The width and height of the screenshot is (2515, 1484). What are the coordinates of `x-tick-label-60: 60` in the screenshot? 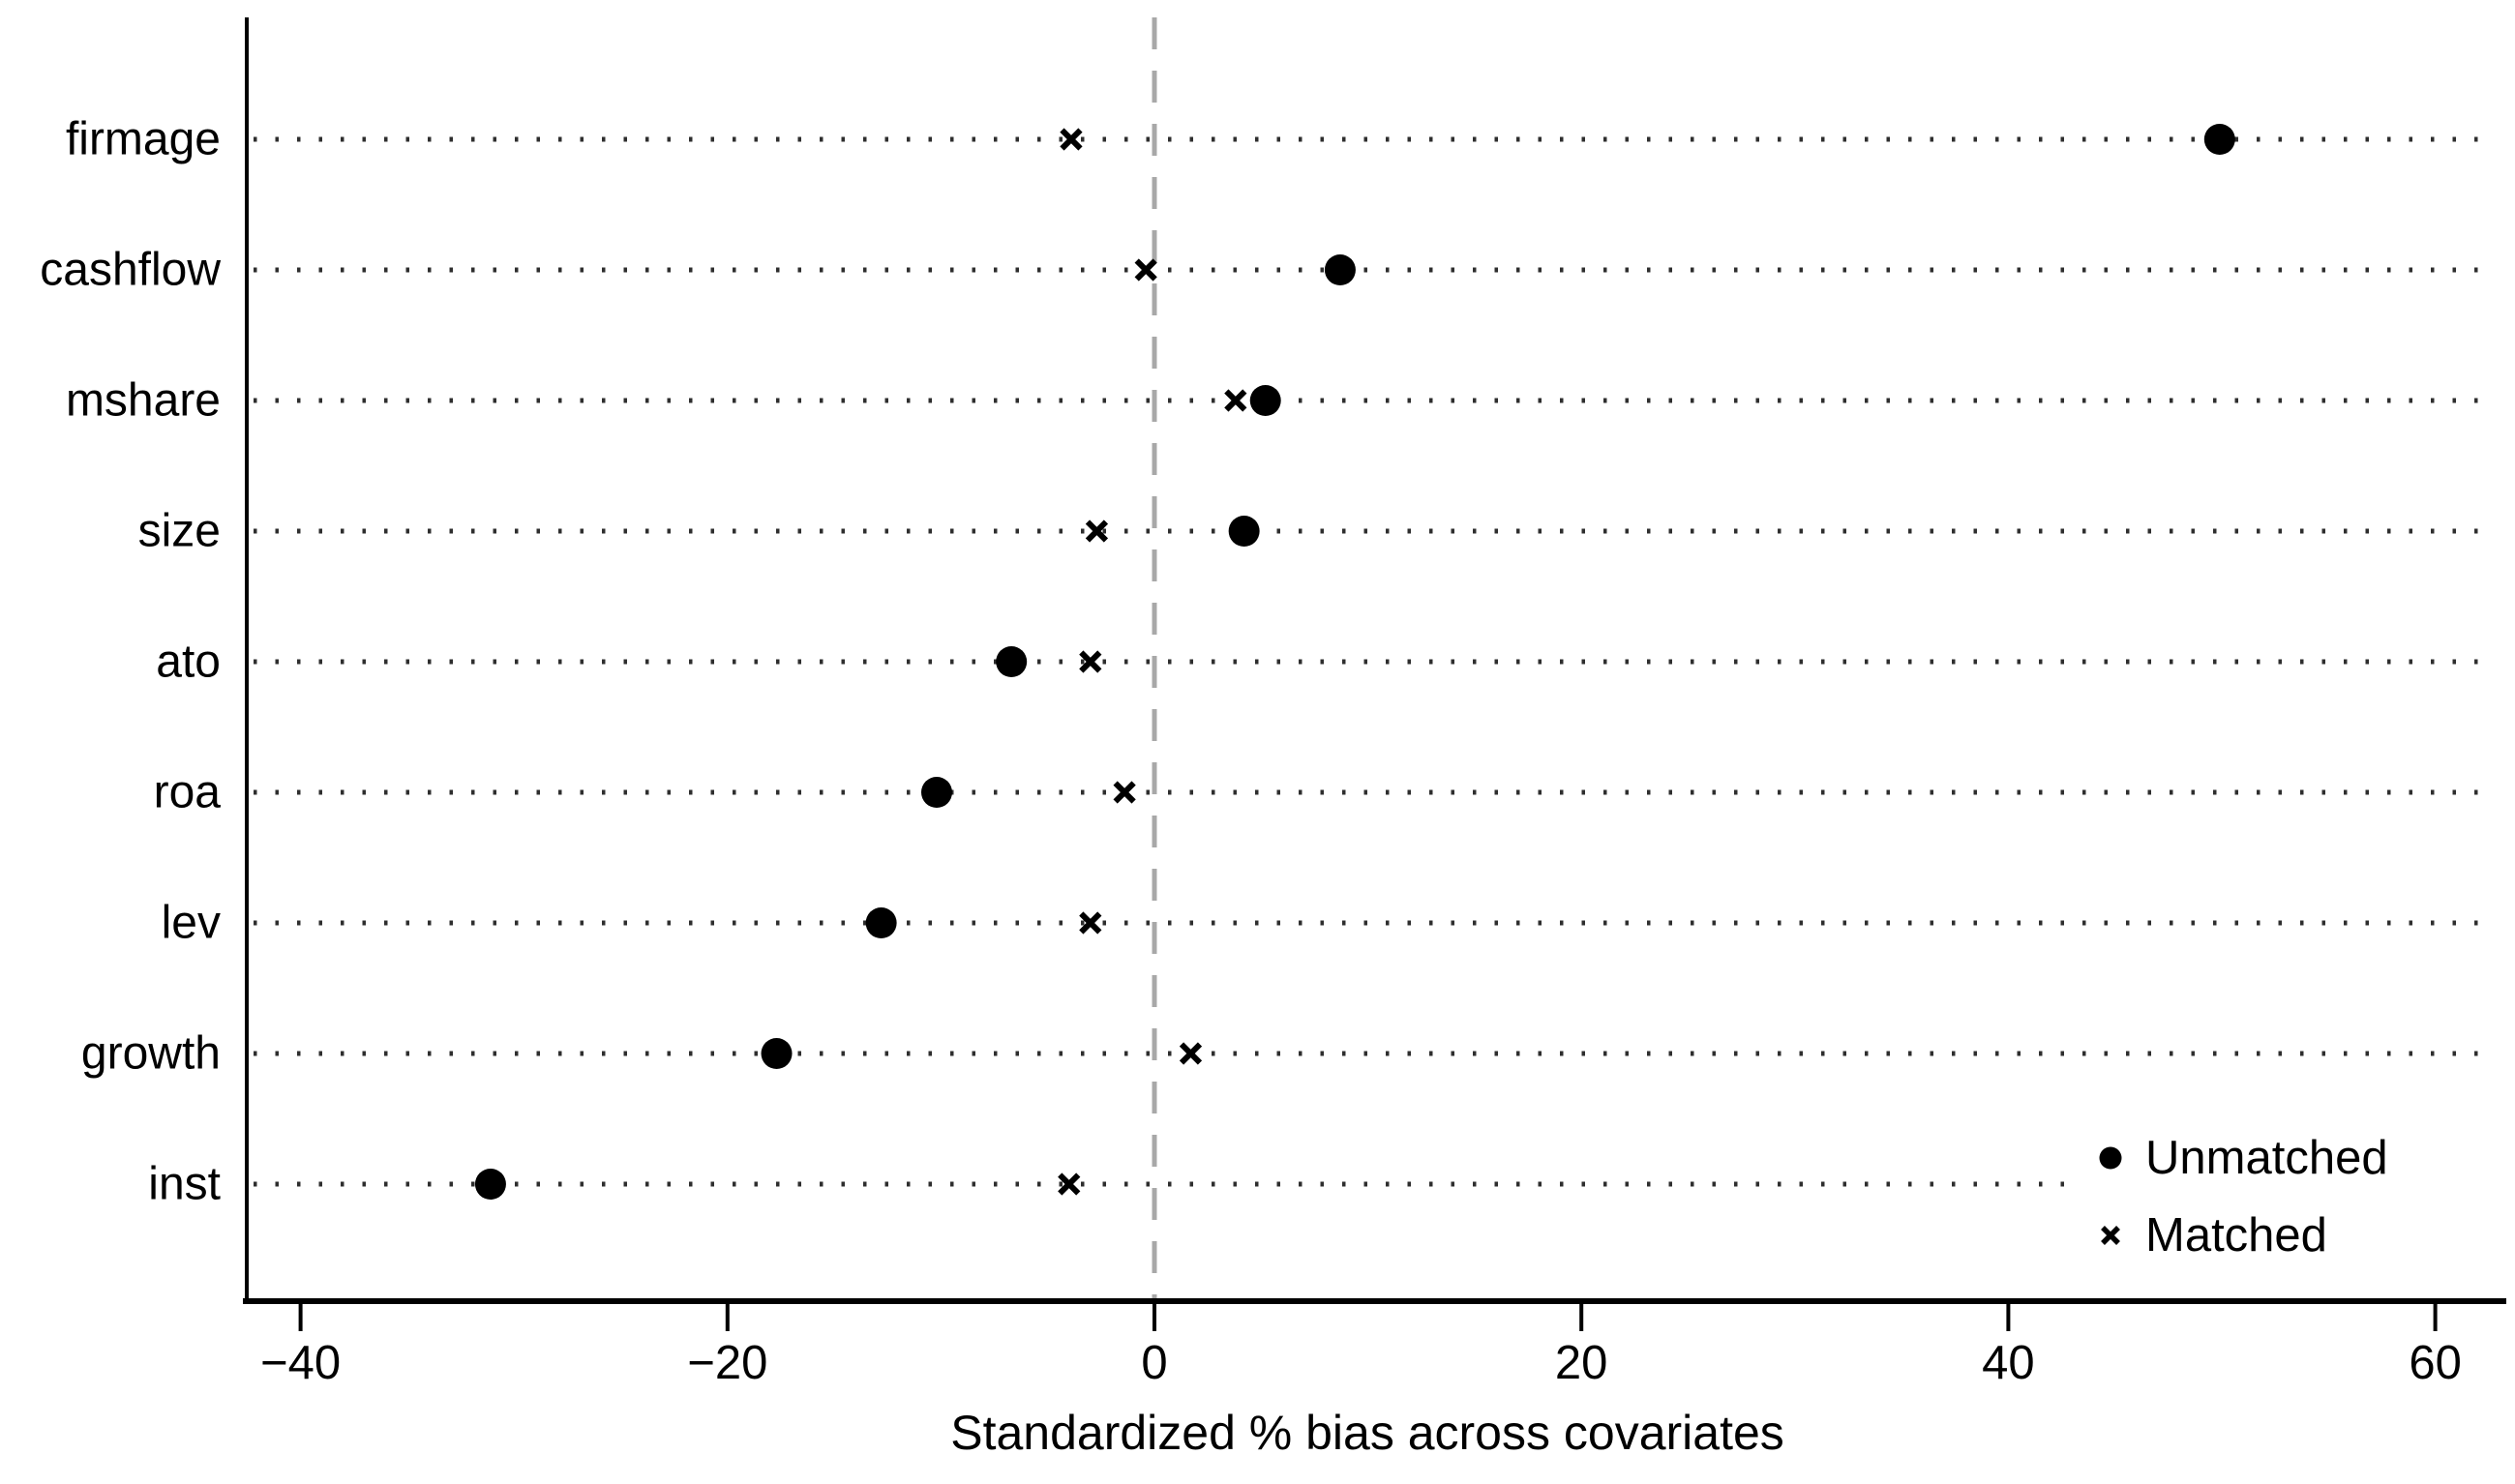 It's located at (2435, 1363).